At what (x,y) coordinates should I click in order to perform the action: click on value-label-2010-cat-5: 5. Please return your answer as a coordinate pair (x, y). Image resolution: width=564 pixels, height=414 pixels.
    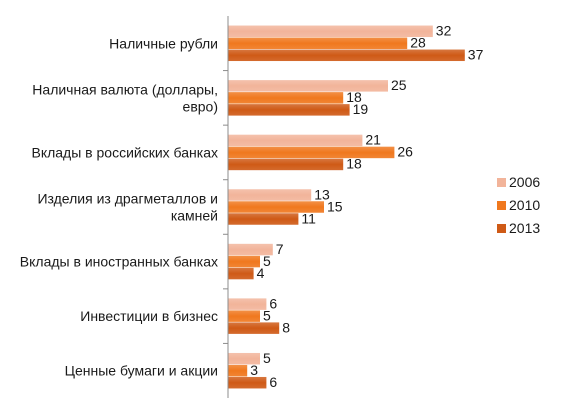
    Looking at the image, I should click on (267, 315).